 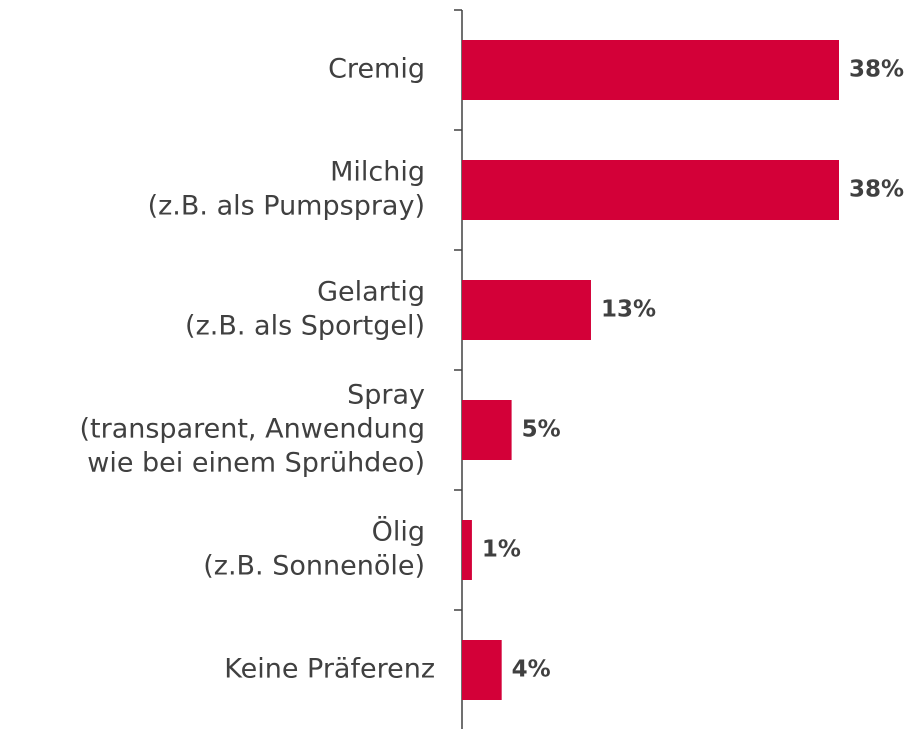 I want to click on category-label: Ölig, so click(x=398, y=532).